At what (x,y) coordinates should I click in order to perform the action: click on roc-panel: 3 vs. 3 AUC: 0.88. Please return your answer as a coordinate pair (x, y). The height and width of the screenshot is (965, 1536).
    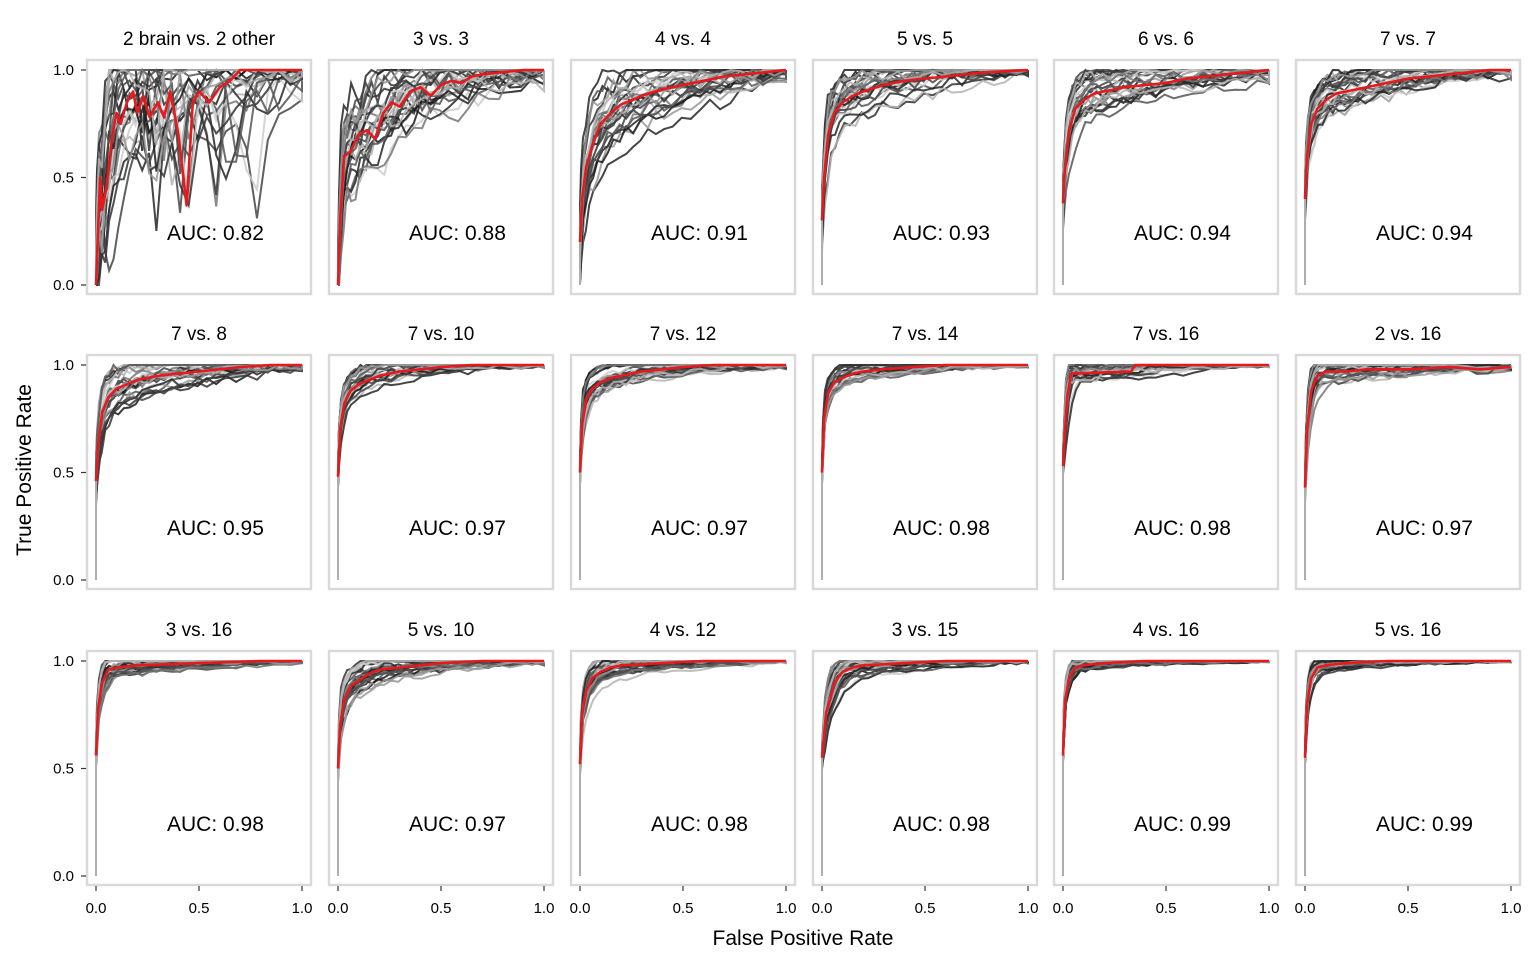
    Looking at the image, I should click on (441, 162).